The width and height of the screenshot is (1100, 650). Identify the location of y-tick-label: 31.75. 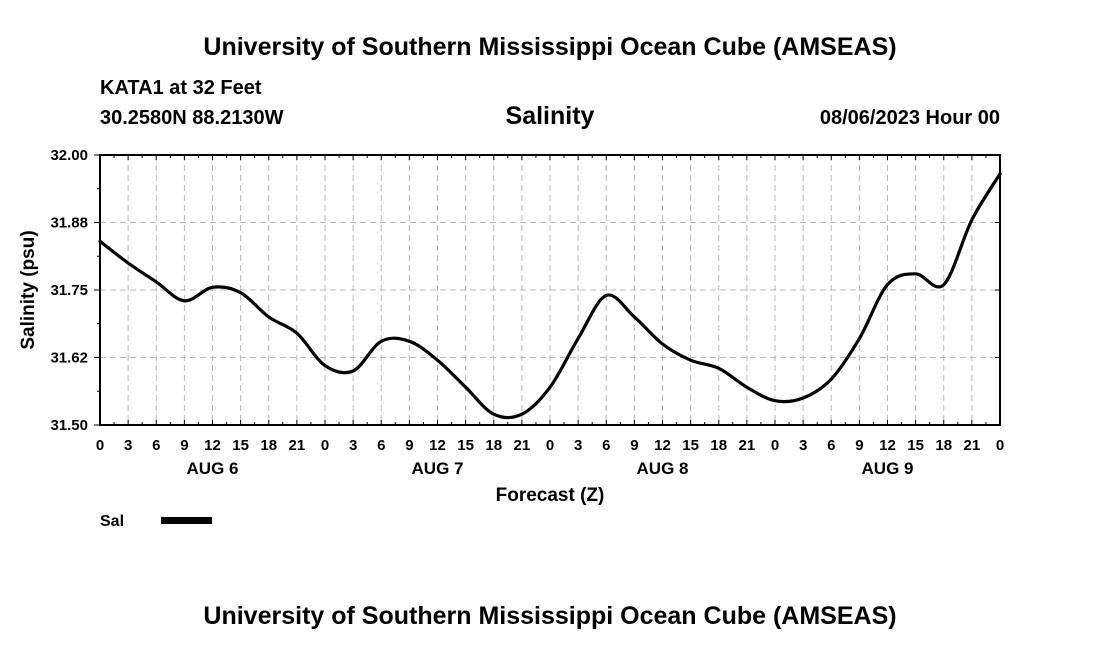
(69, 290).